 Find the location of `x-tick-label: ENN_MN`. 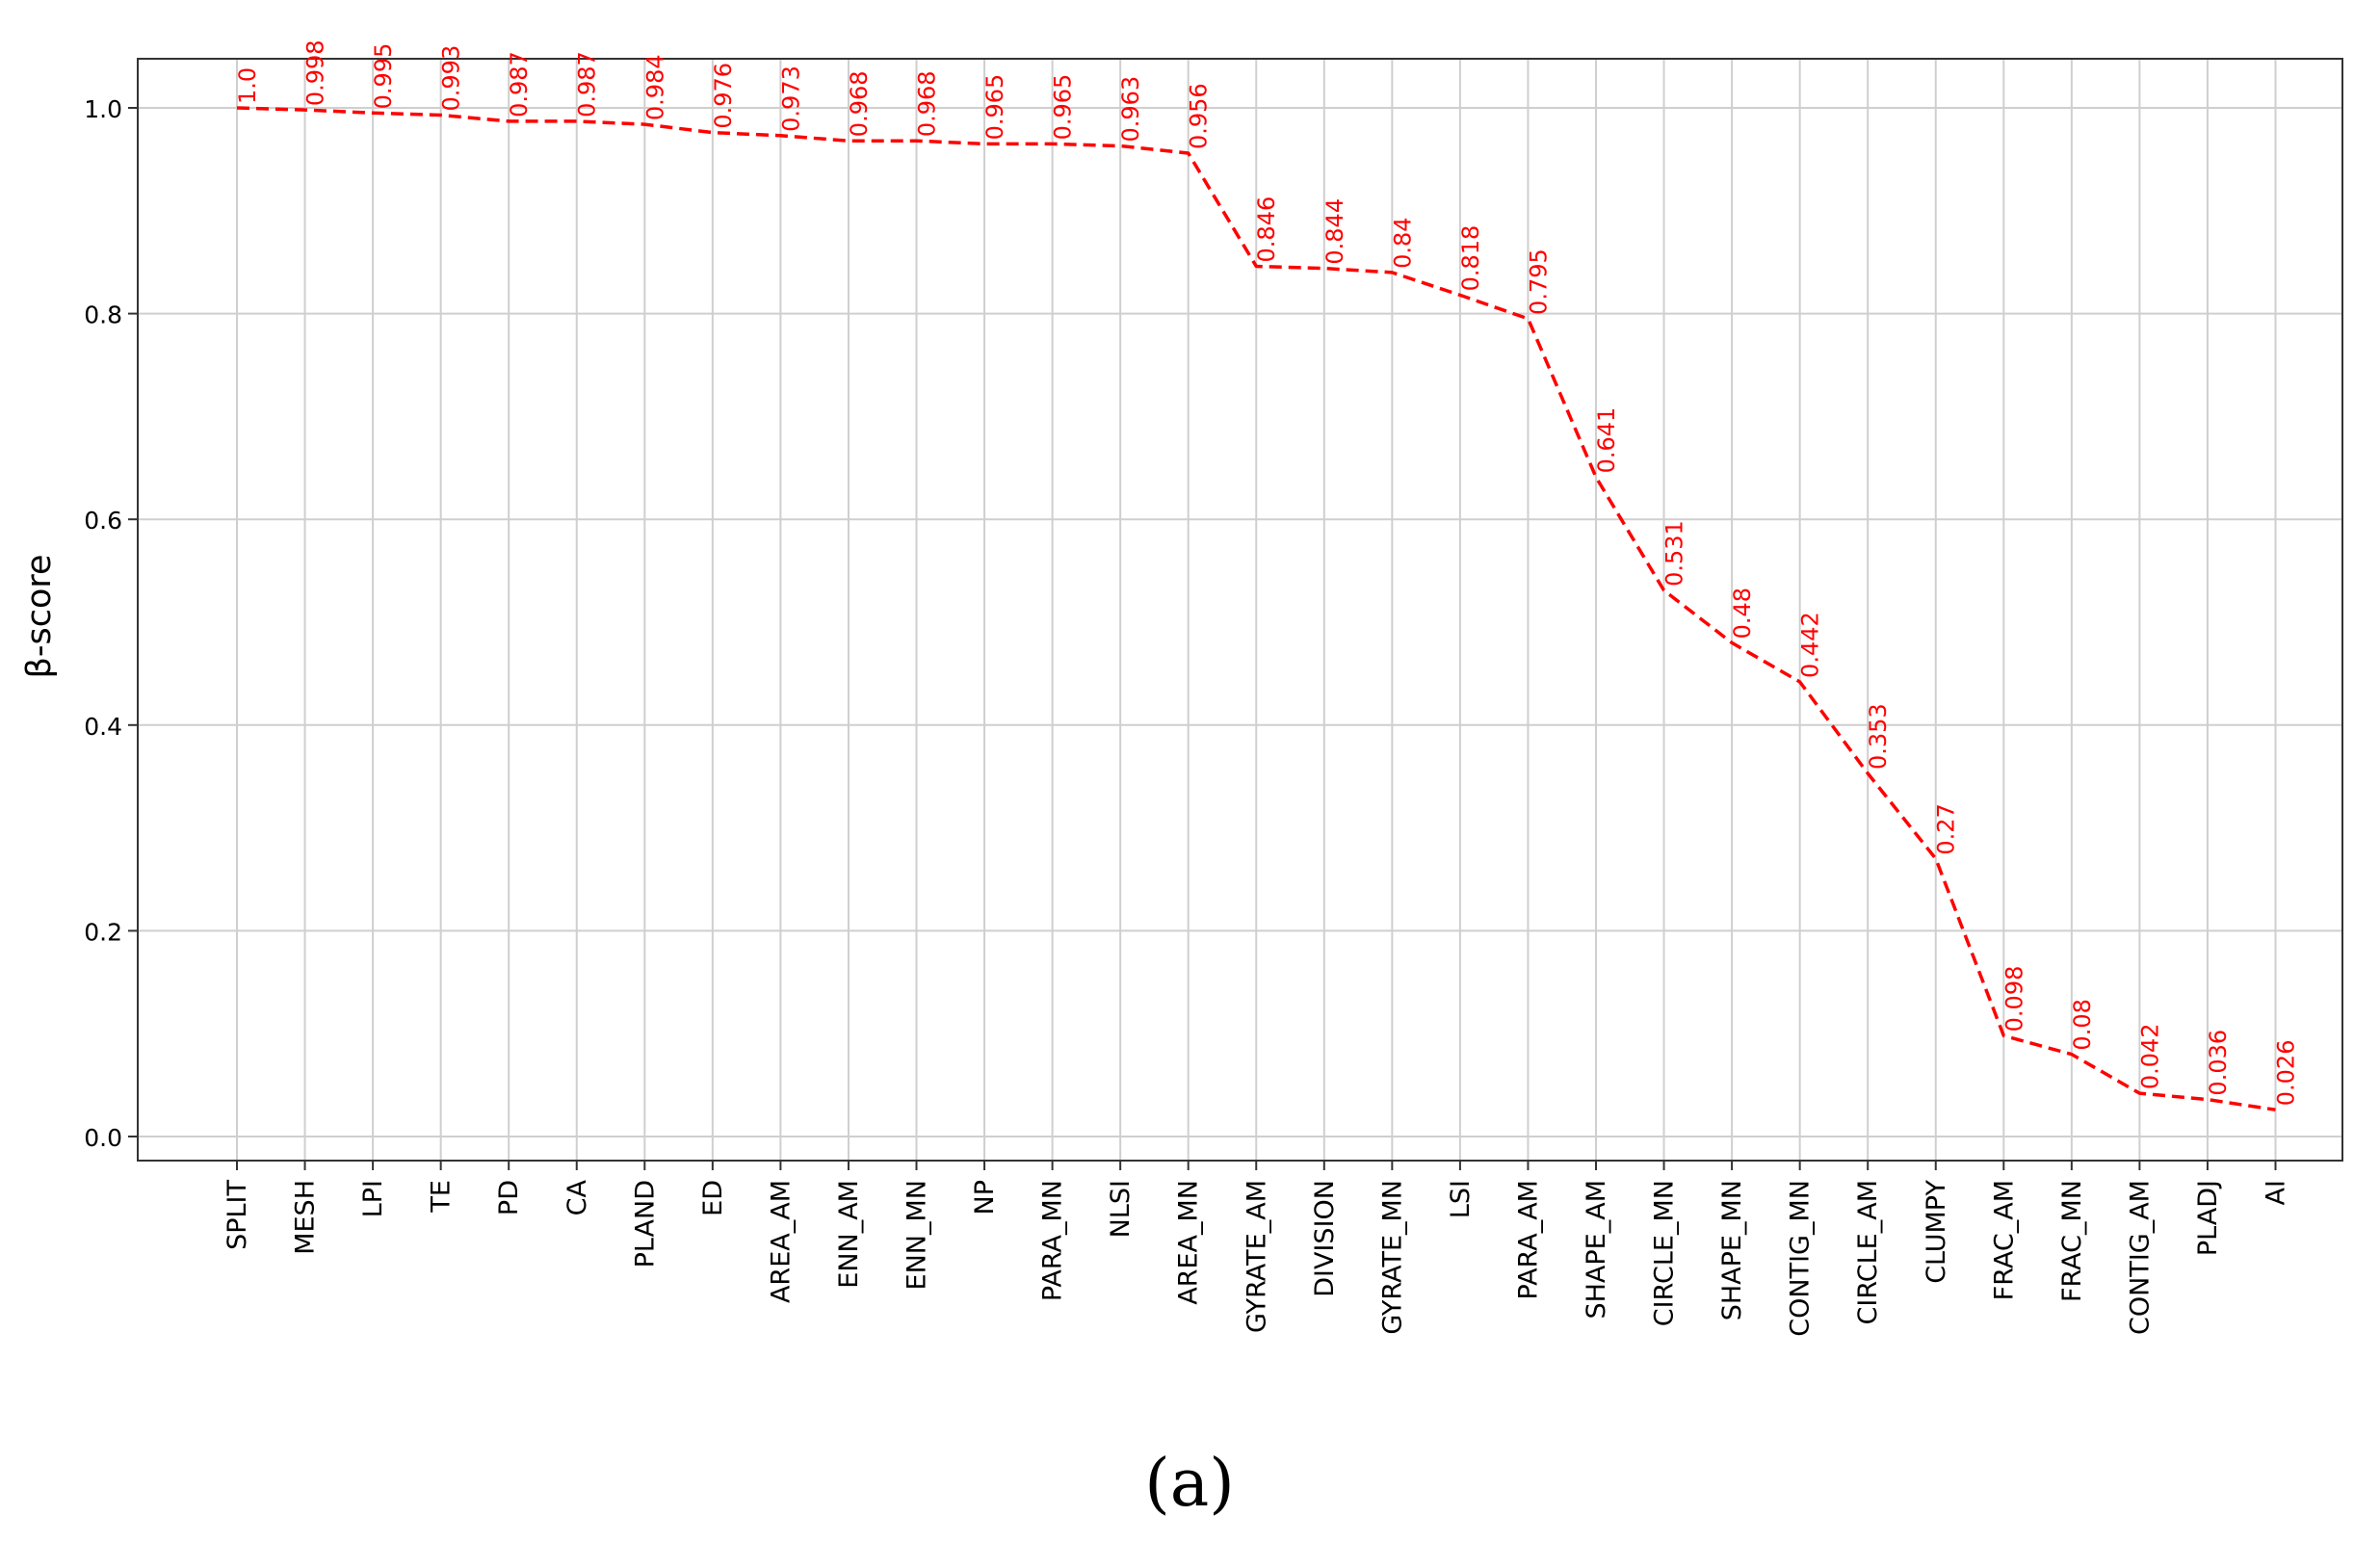

x-tick-label: ENN_MN is located at coordinates (917, 1235).